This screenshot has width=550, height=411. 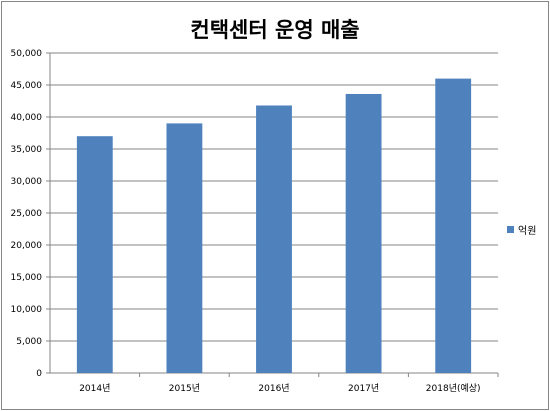 What do you see at coordinates (273, 388) in the screenshot?
I see `x-tick-label: 2016년` at bounding box center [273, 388].